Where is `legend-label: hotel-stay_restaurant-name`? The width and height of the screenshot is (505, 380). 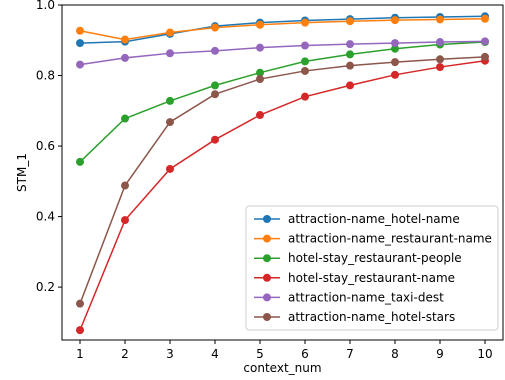 legend-label: hotel-stay_restaurant-name is located at coordinates (371, 278).